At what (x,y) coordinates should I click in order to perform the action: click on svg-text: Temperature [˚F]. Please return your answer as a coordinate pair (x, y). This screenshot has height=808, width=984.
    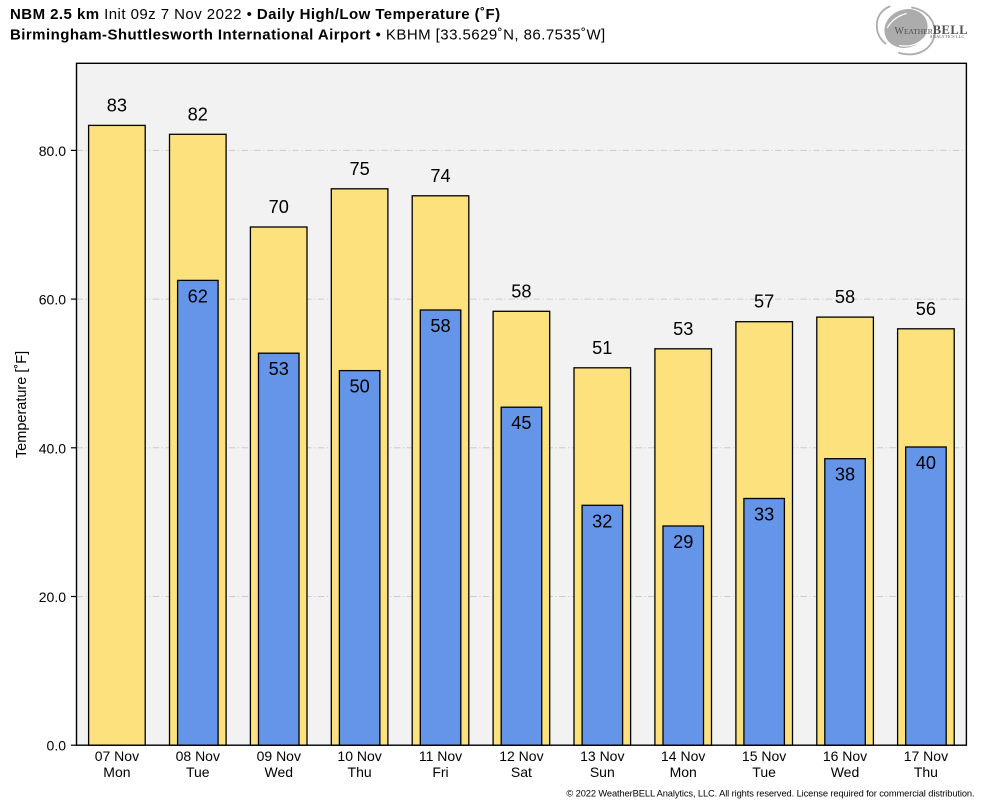
    Looking at the image, I should click on (22, 404).